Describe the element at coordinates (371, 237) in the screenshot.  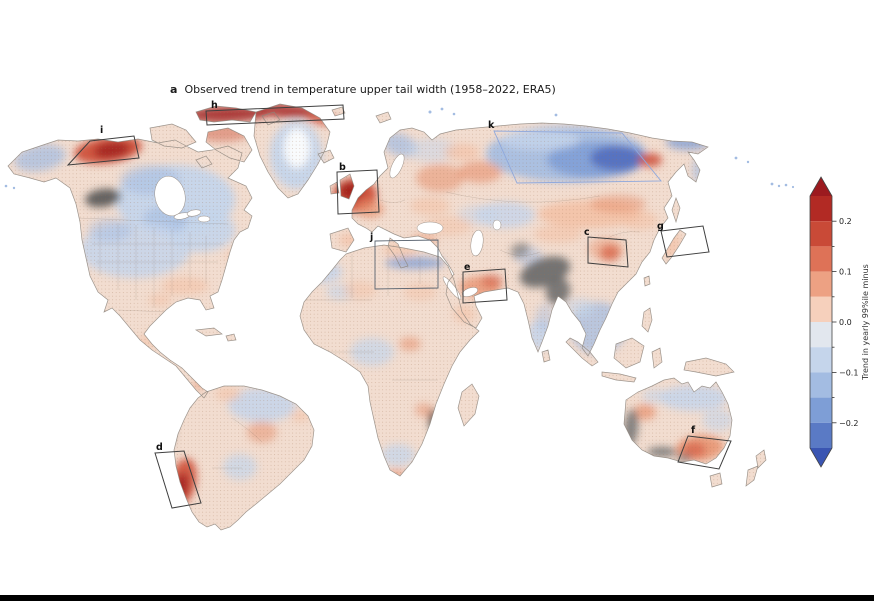
I see `region-label-j: j` at that location.